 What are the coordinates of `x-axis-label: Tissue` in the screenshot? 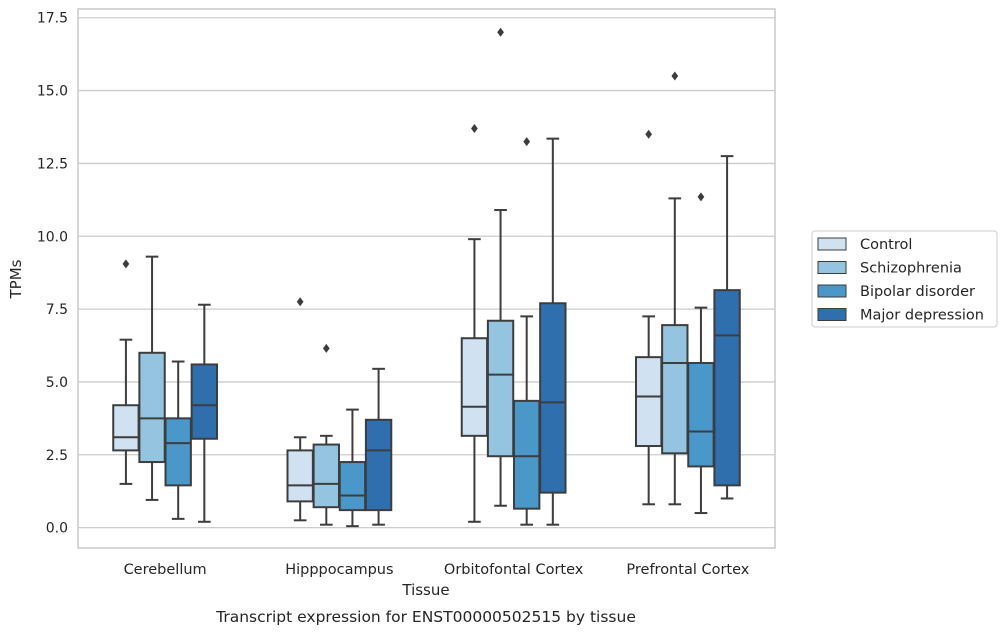 It's located at (425, 590).